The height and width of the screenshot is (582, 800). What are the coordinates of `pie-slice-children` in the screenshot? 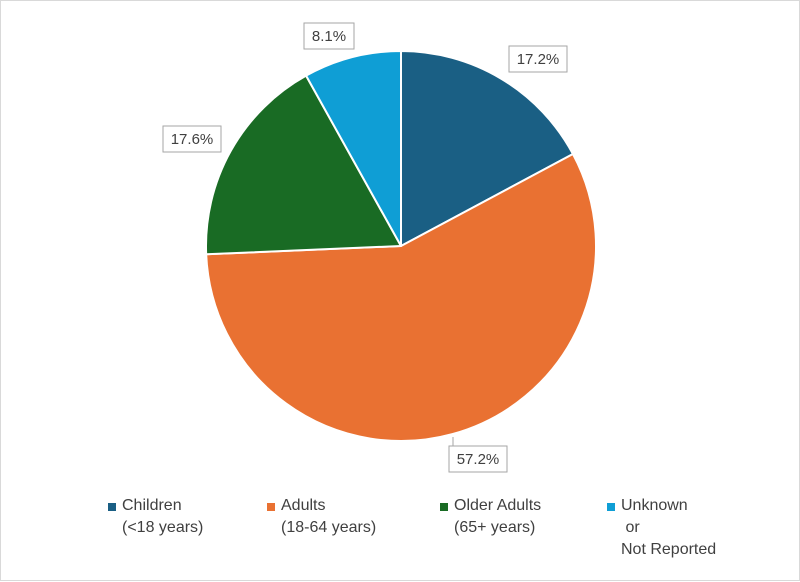 It's located at (487, 148).